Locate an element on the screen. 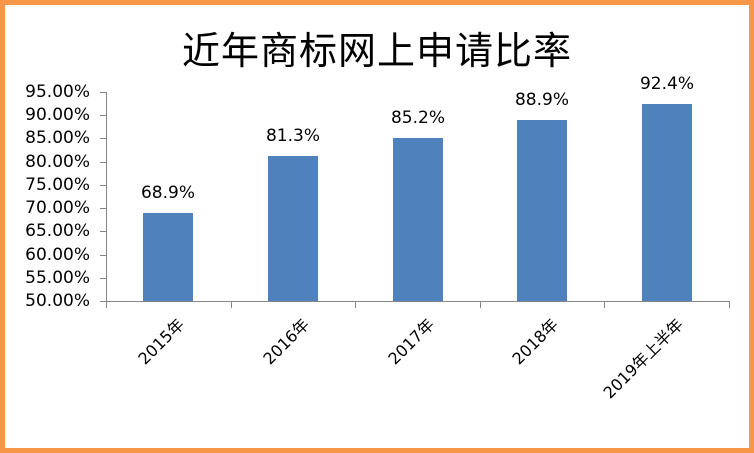 The image size is (754, 453). y-tick-label: 60.00% is located at coordinates (57, 255).